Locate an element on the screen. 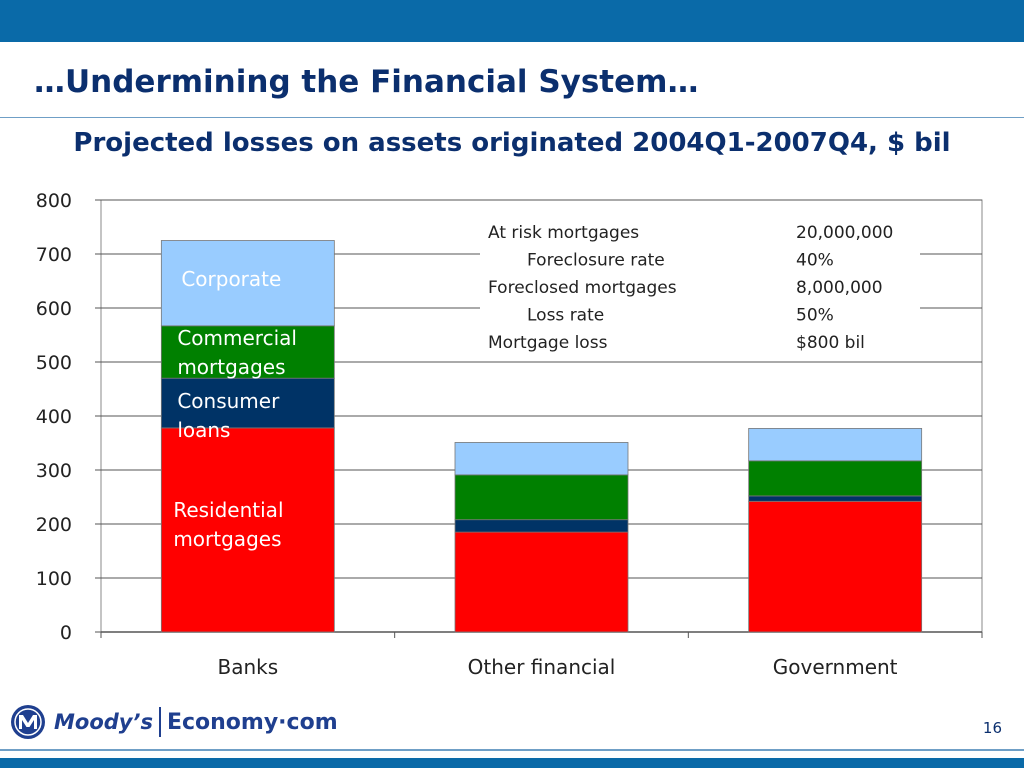 The width and height of the screenshot is (1024, 768). y-tick-label: 300 is located at coordinates (54, 471).